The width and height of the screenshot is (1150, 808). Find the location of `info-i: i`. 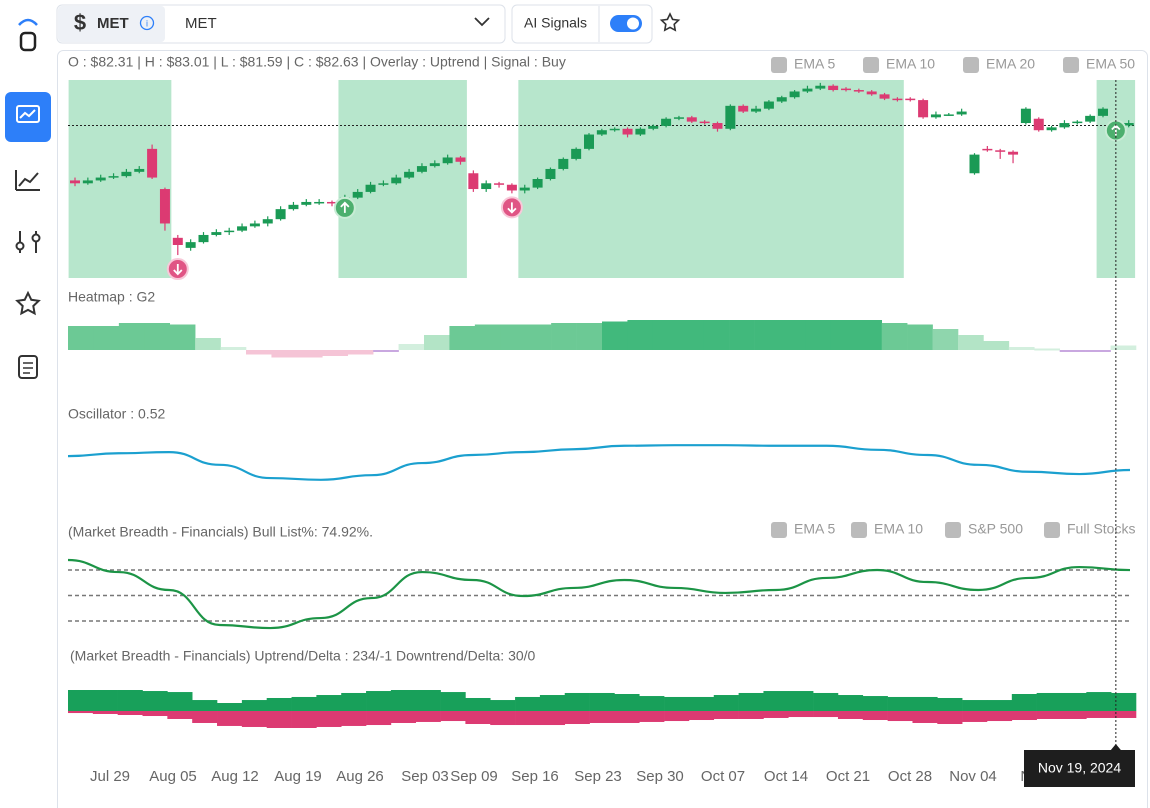

info-i: i is located at coordinates (147, 23).